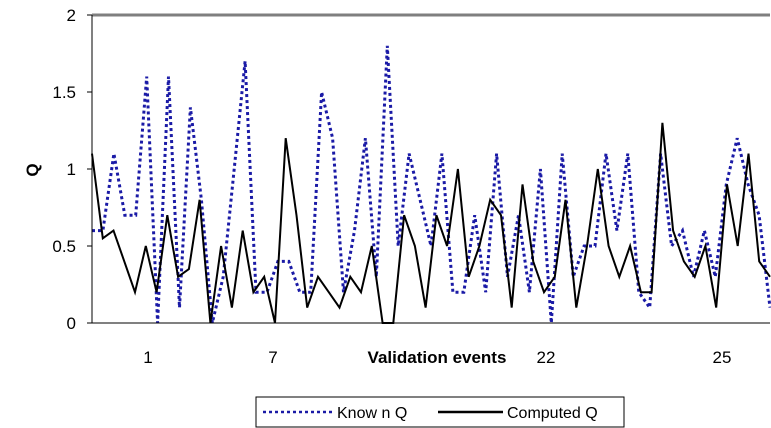  What do you see at coordinates (71, 169) in the screenshot?
I see `y-tick-label: 1` at bounding box center [71, 169].